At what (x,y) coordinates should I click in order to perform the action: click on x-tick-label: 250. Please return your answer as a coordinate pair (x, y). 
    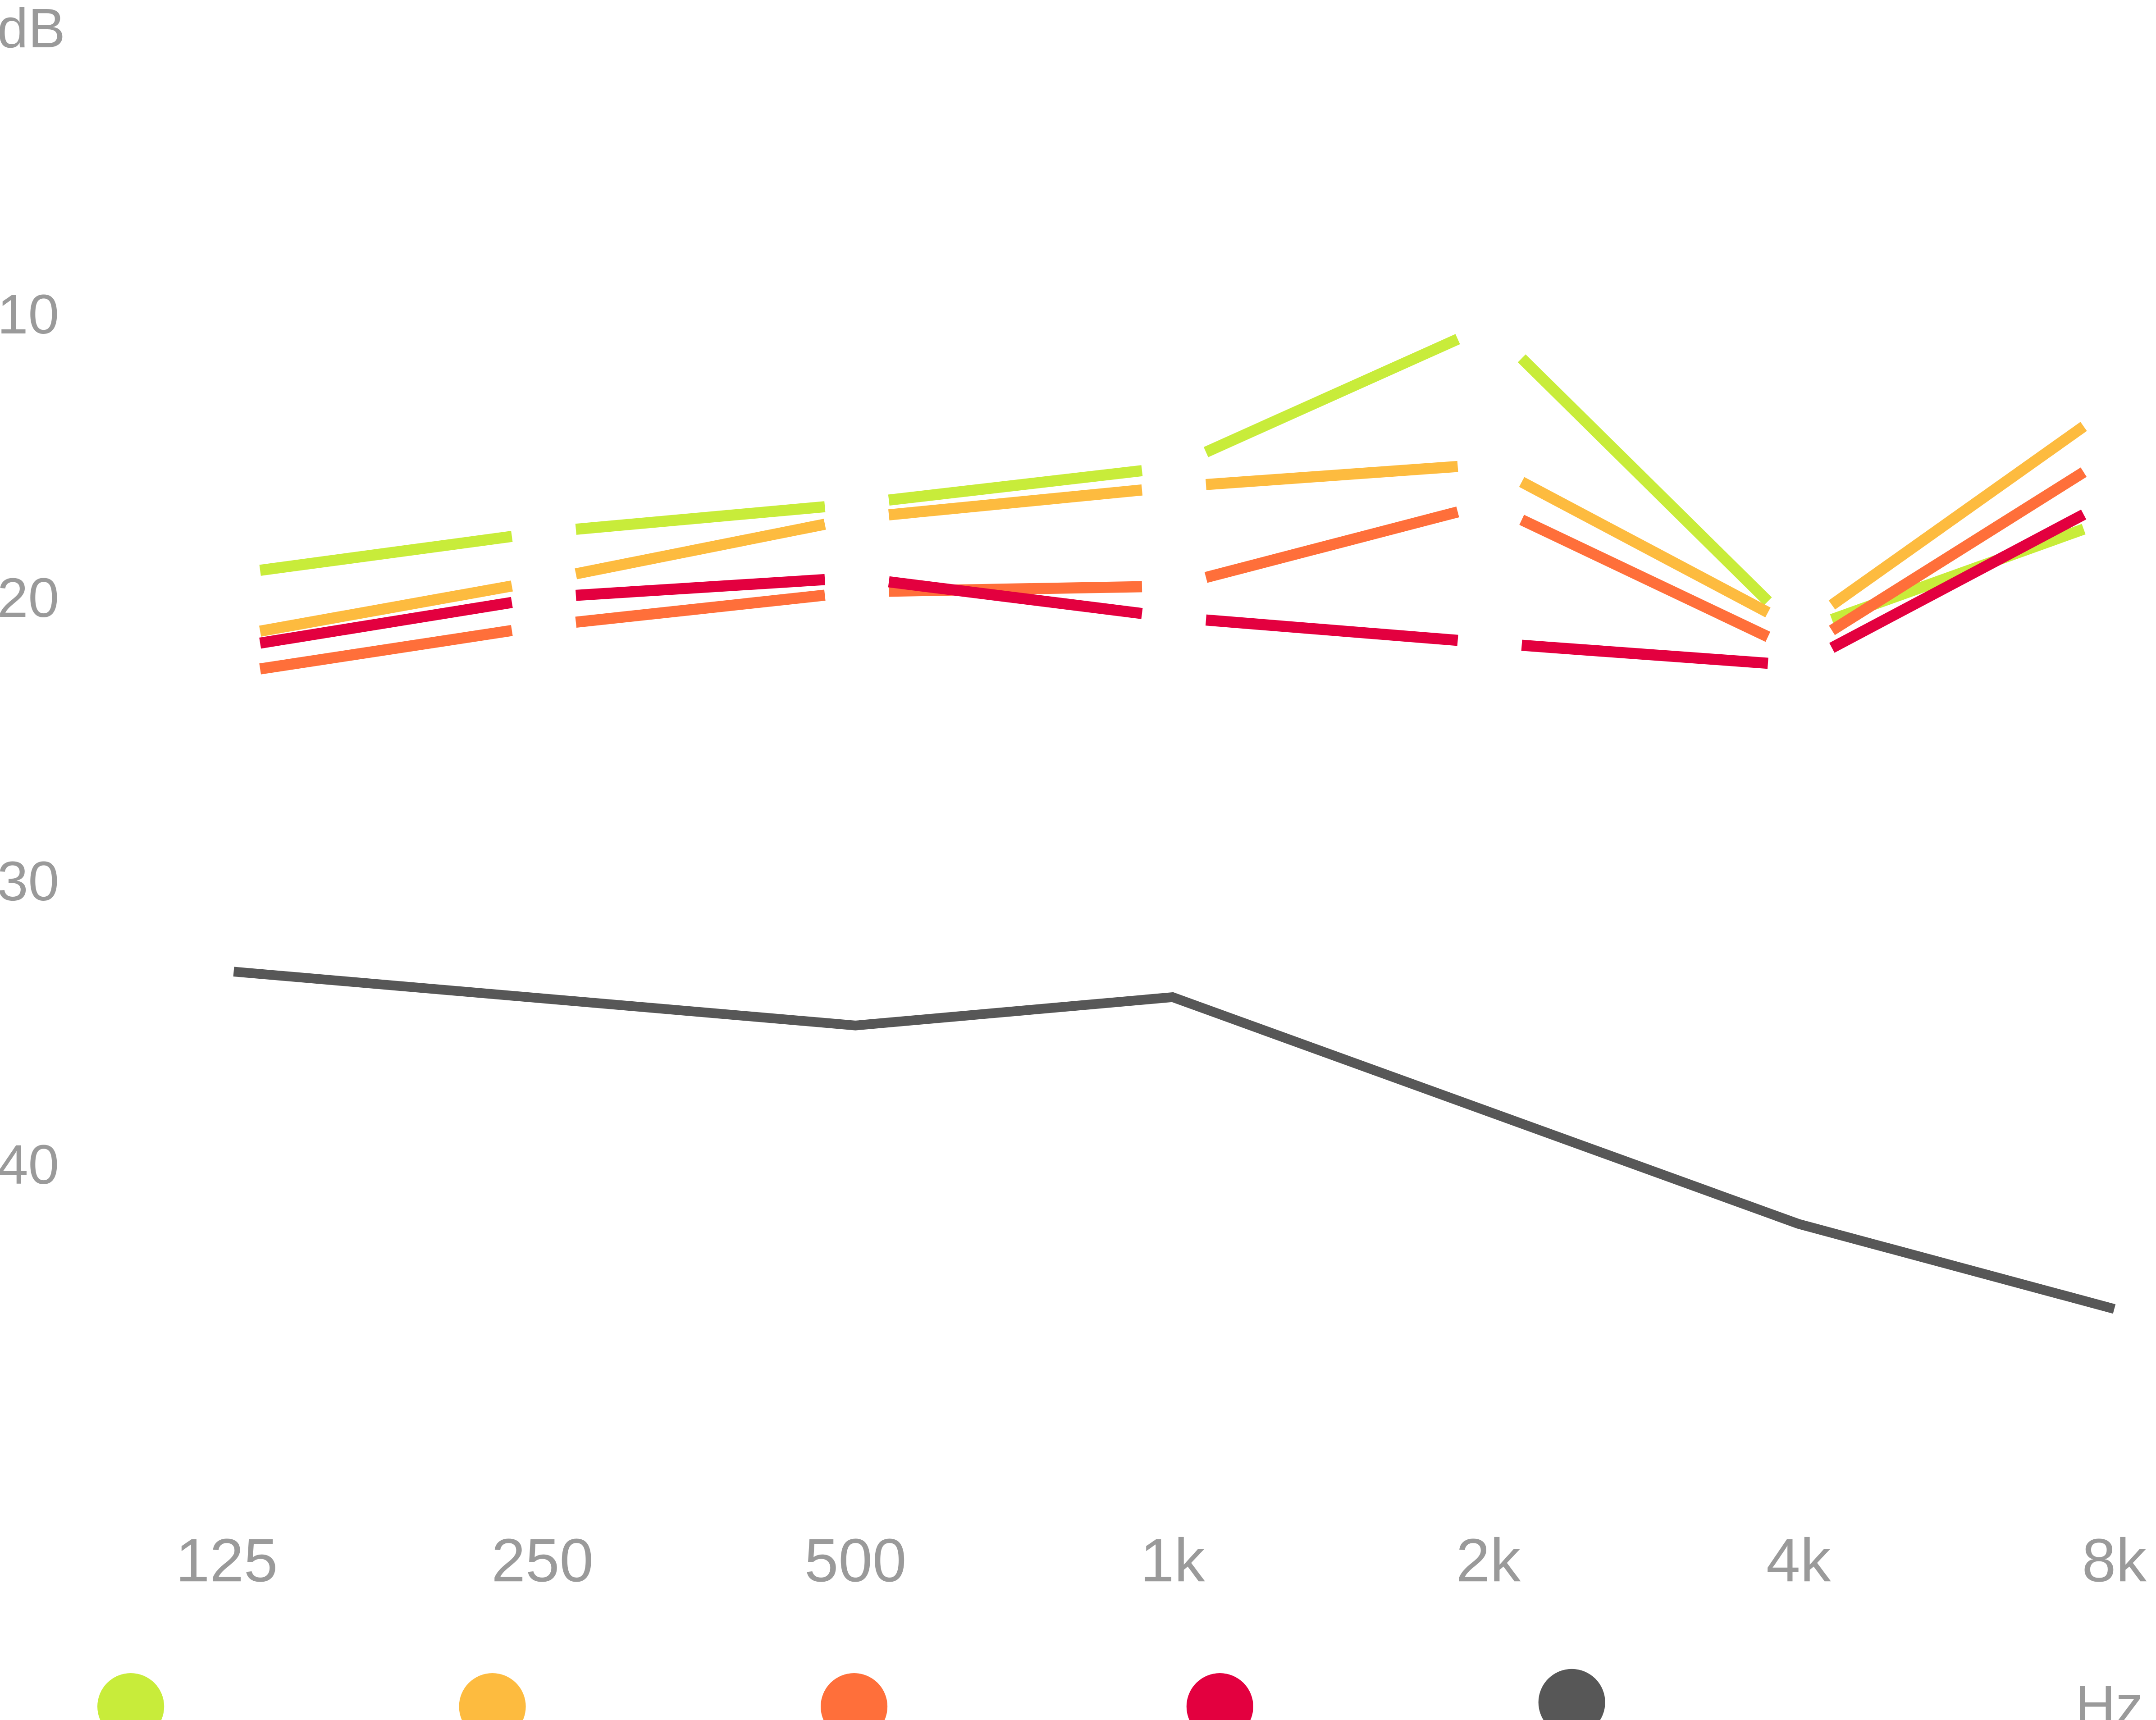
    Looking at the image, I should click on (542, 1560).